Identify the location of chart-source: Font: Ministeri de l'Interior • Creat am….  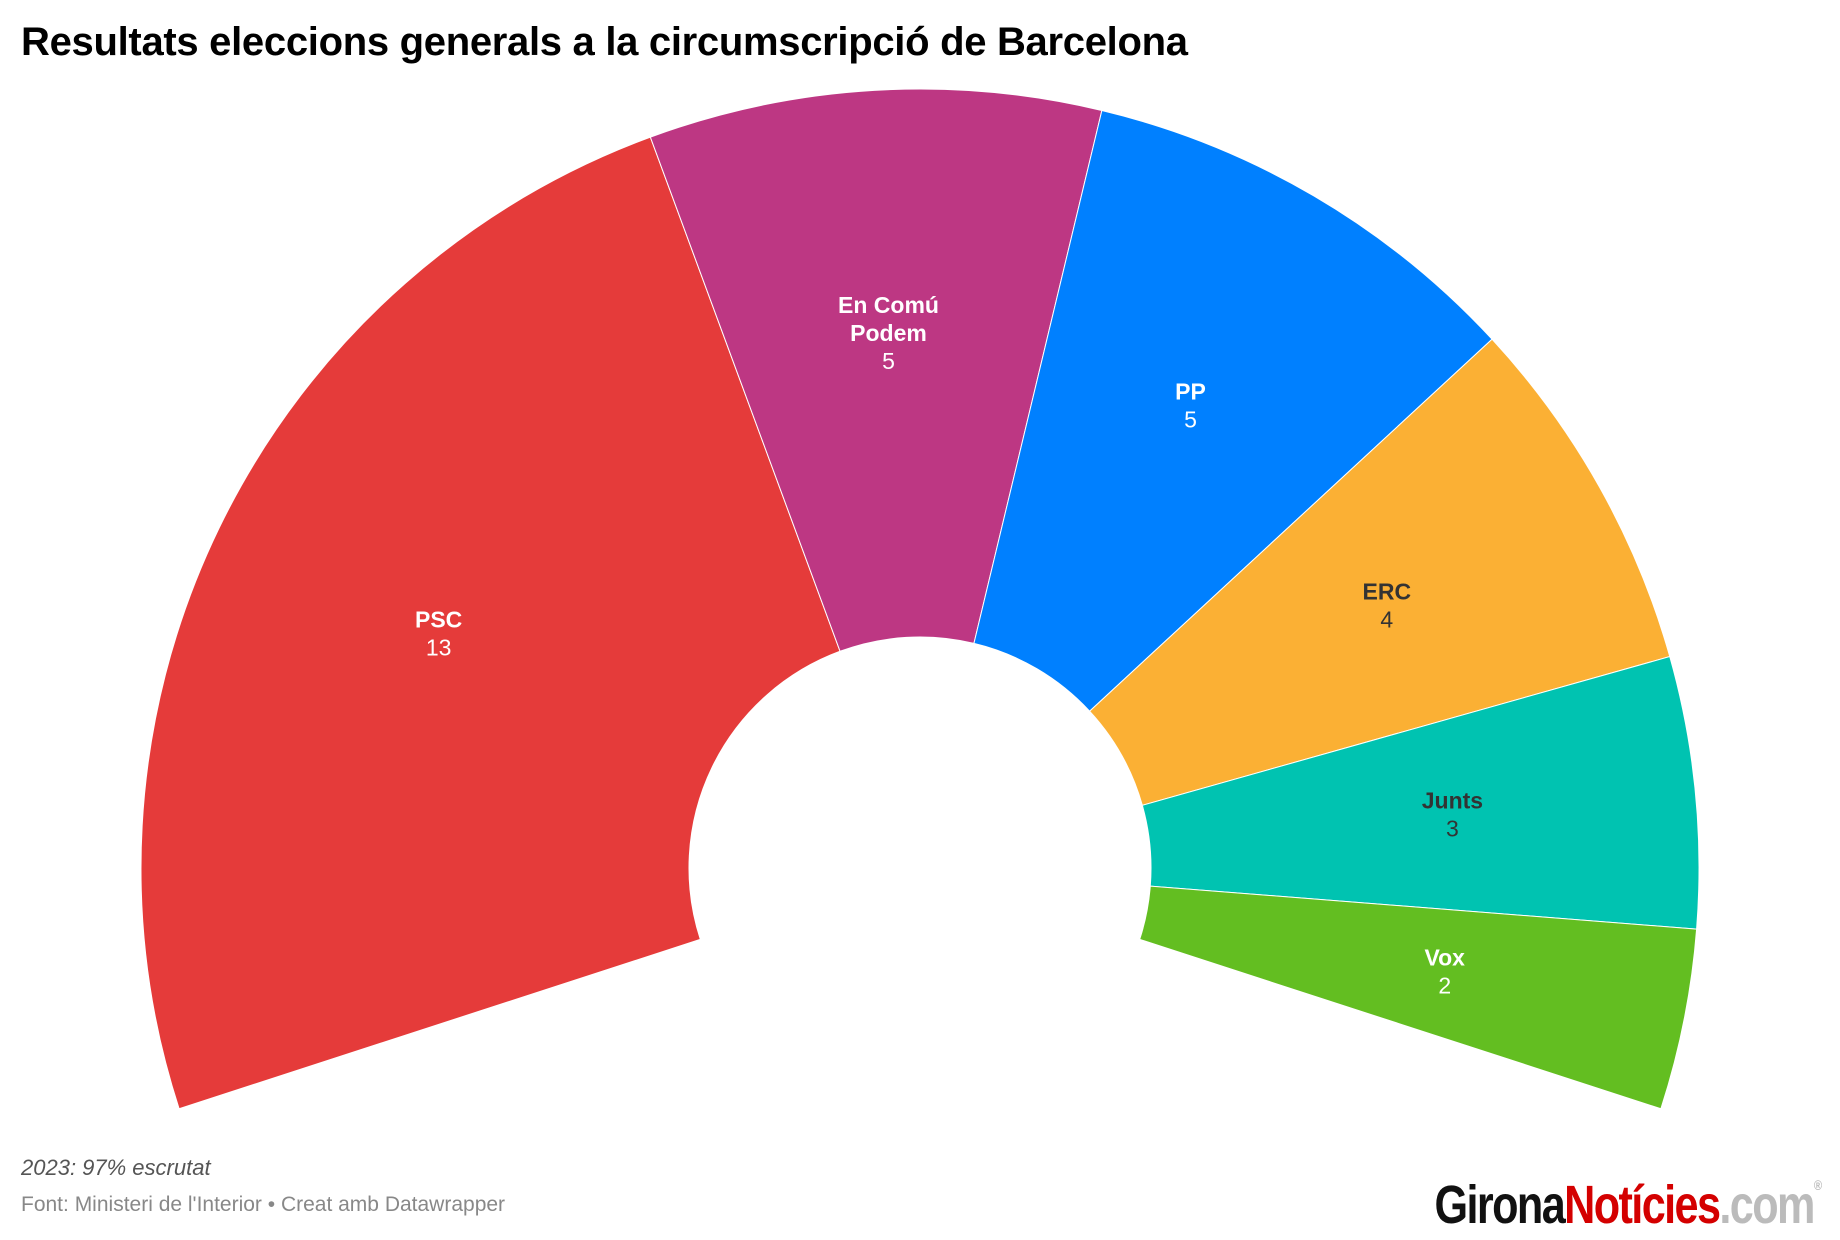
(263, 1204).